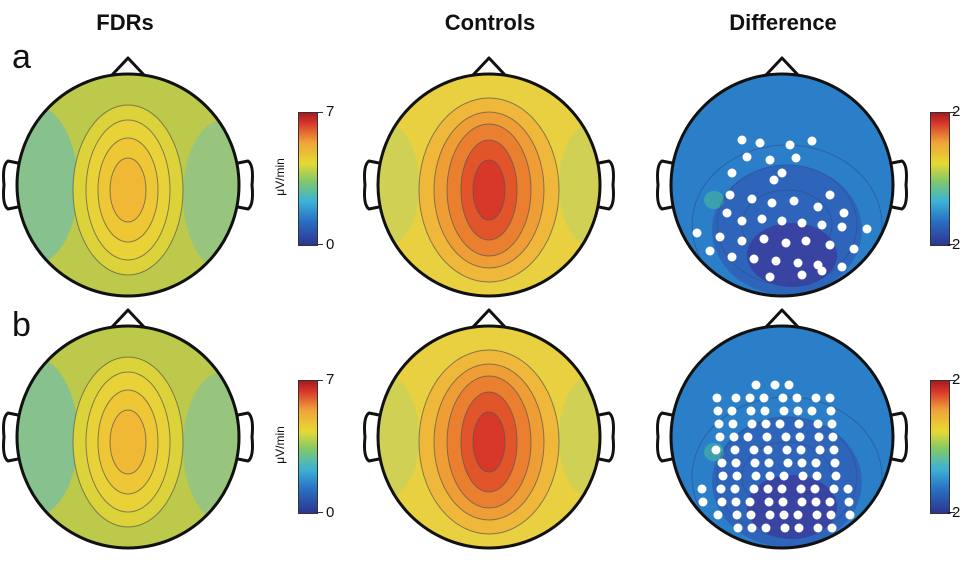 The width and height of the screenshot is (973, 569). What do you see at coordinates (956, 111) in the screenshot?
I see `colorbar-diff-a-max: 2` at bounding box center [956, 111].